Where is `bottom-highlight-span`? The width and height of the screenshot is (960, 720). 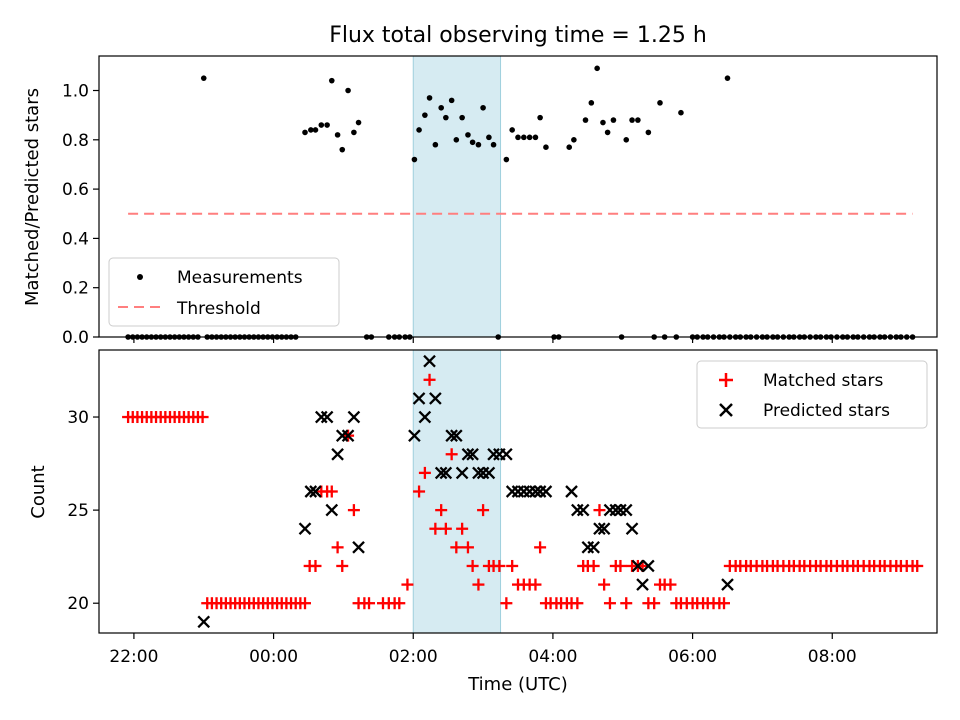
bottom-highlight-span is located at coordinates (457, 491).